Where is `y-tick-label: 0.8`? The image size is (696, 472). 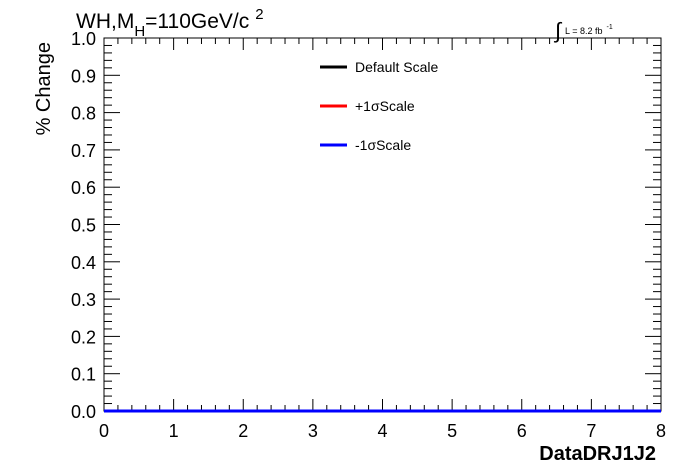 y-tick-label: 0.8 is located at coordinates (83, 114).